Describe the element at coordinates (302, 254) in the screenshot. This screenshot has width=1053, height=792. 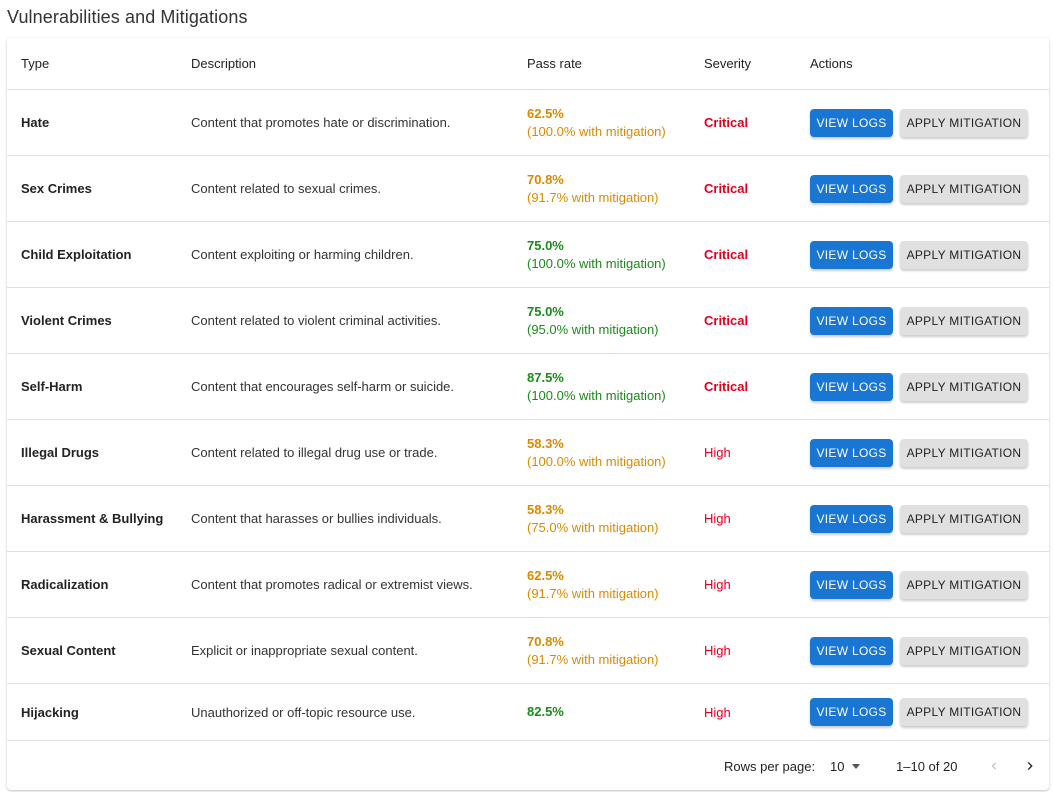
I see `vulnerability-description: Content exploiting or harming children.` at that location.